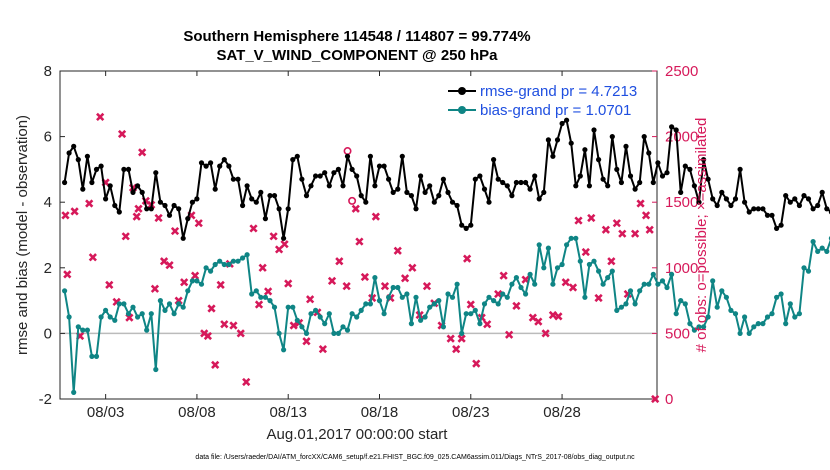 The height and width of the screenshot is (470, 830). I want to click on y-axis-label: rmse and bias (model - observation), so click(22, 235).